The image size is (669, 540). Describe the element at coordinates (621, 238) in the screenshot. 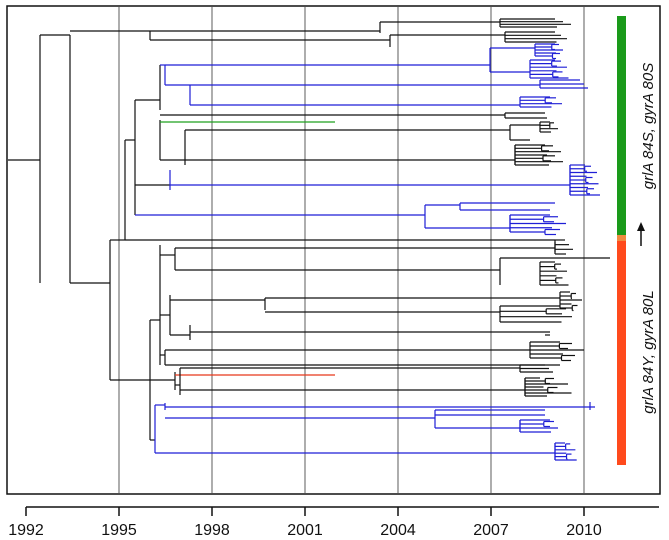

I see `clade-bar-junction` at that location.